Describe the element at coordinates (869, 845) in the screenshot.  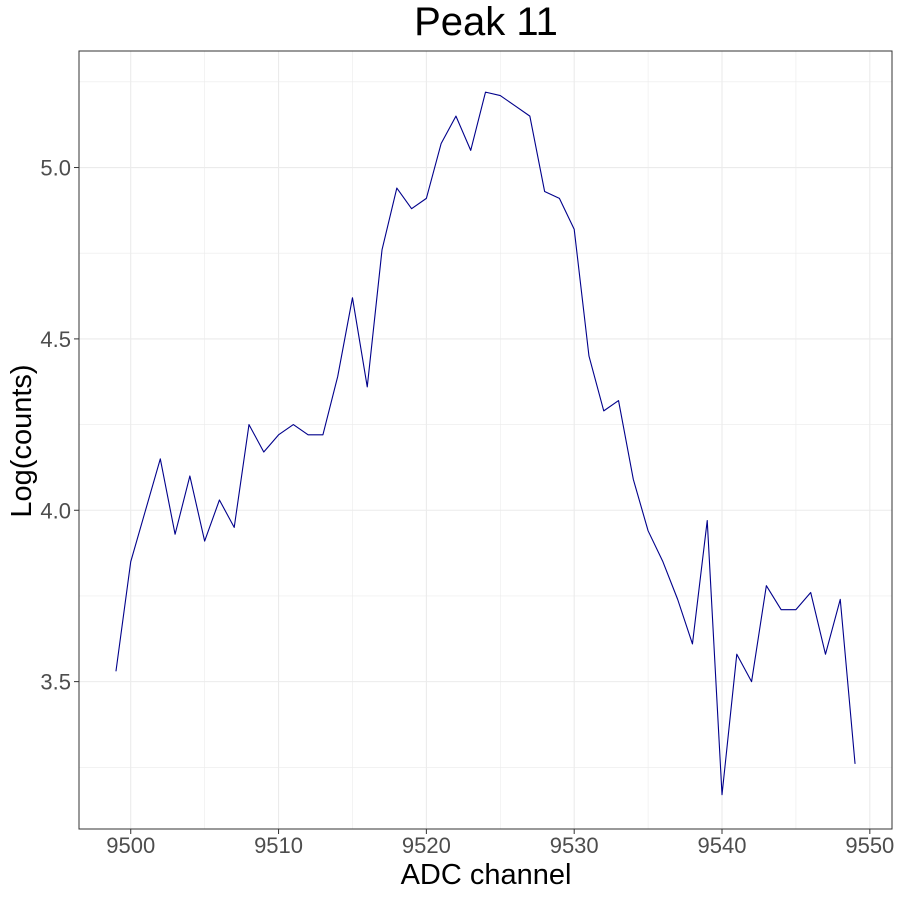
I see `x-tick-label: 9550` at that location.